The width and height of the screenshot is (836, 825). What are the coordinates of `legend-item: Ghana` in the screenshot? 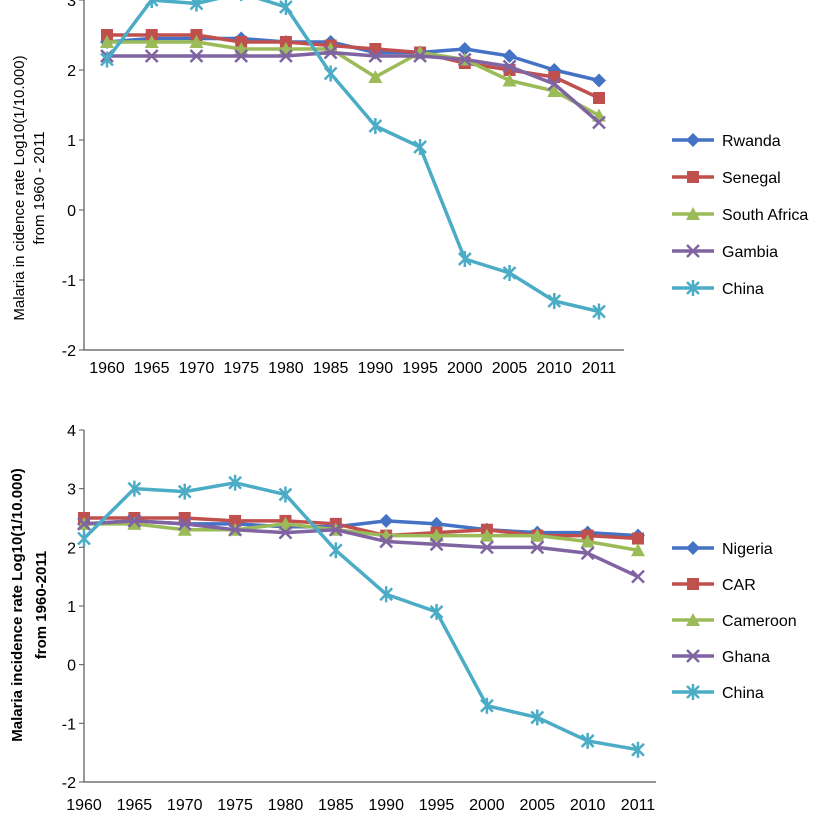 It's located at (721, 657).